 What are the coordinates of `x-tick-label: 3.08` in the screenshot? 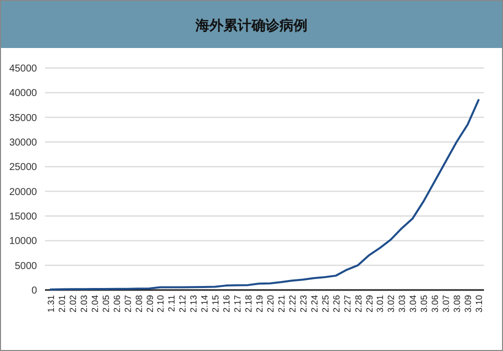 It's located at (457, 304).